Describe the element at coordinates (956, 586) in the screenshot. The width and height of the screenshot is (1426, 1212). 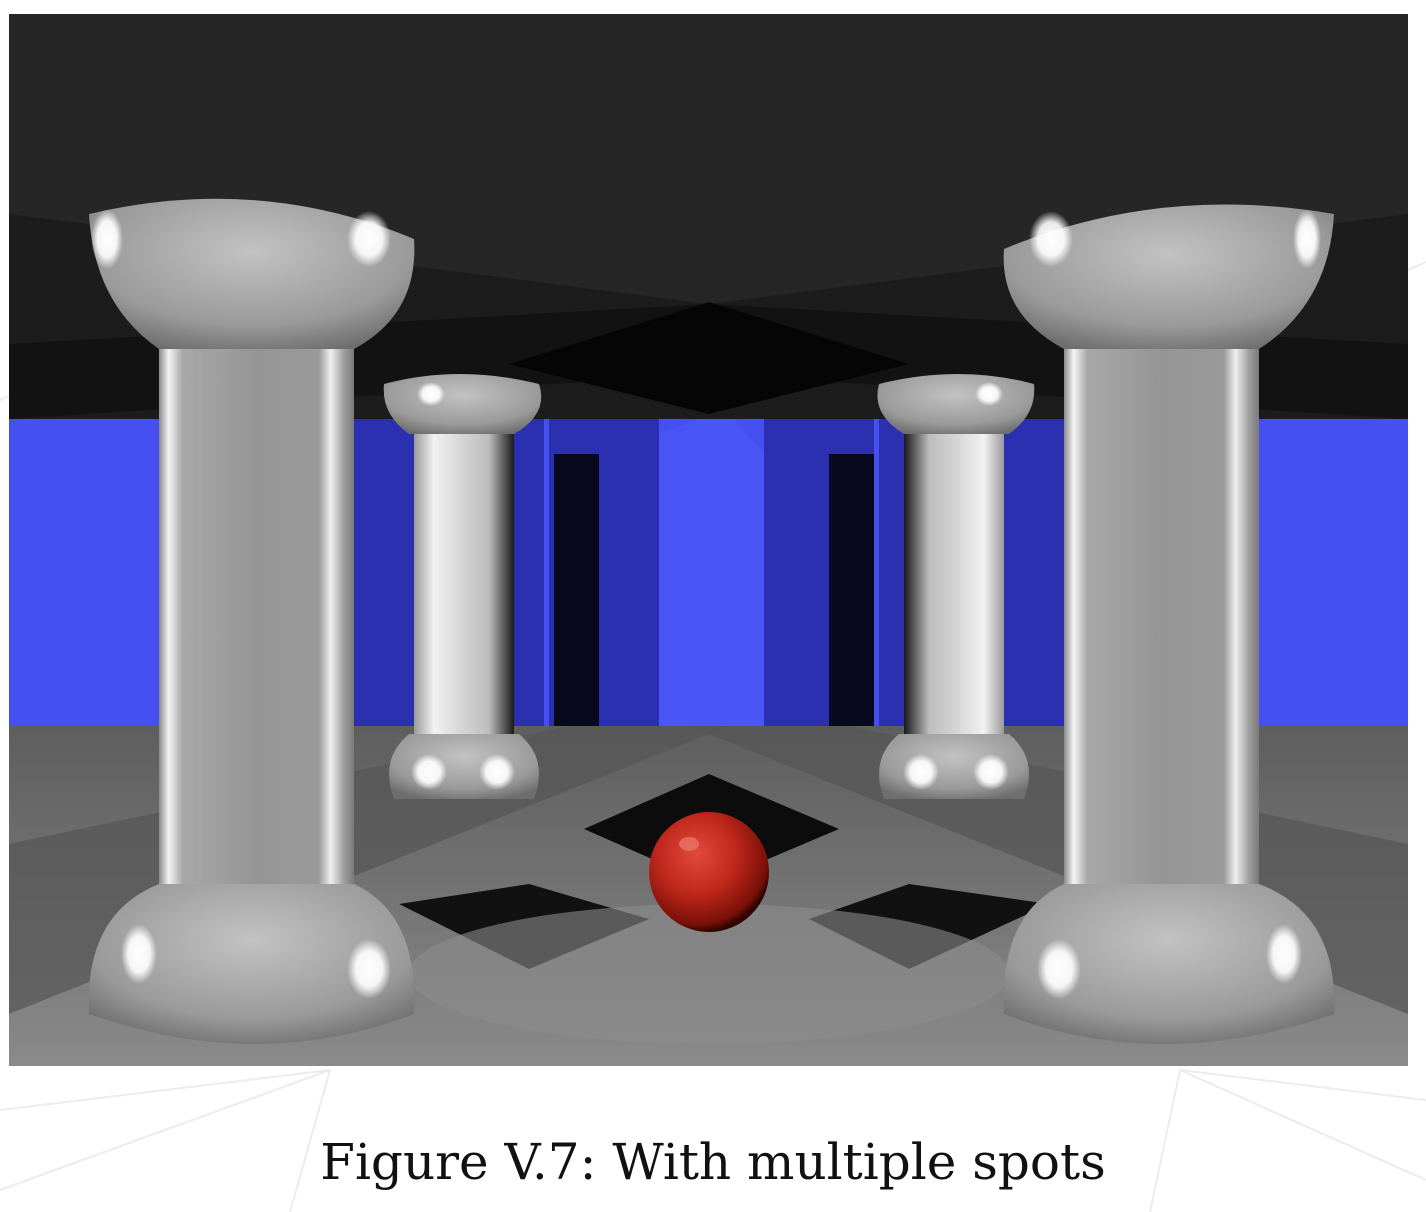
I see `small-pillar-right` at that location.